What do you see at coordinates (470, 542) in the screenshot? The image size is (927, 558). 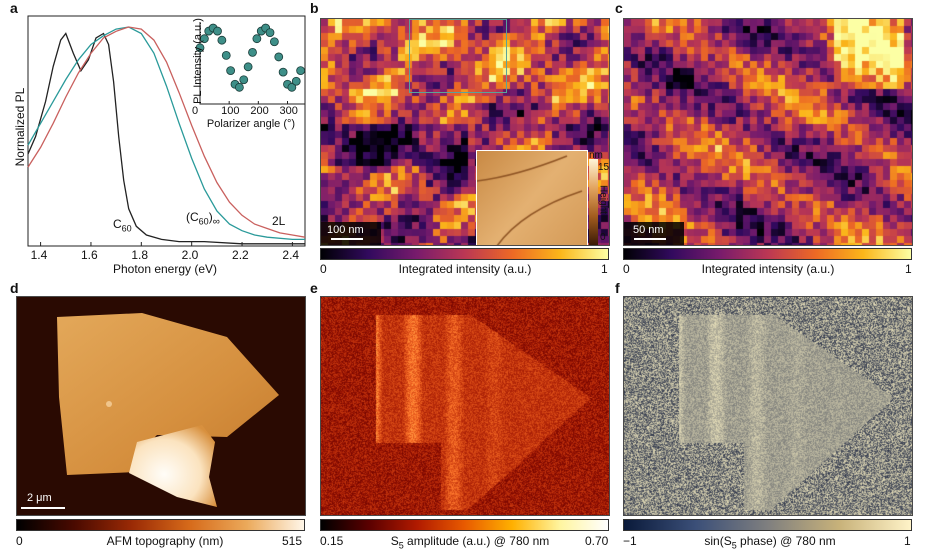 I see `colorbar-e-label: S5 amplitude (a.u.) @ 780 nm` at bounding box center [470, 542].